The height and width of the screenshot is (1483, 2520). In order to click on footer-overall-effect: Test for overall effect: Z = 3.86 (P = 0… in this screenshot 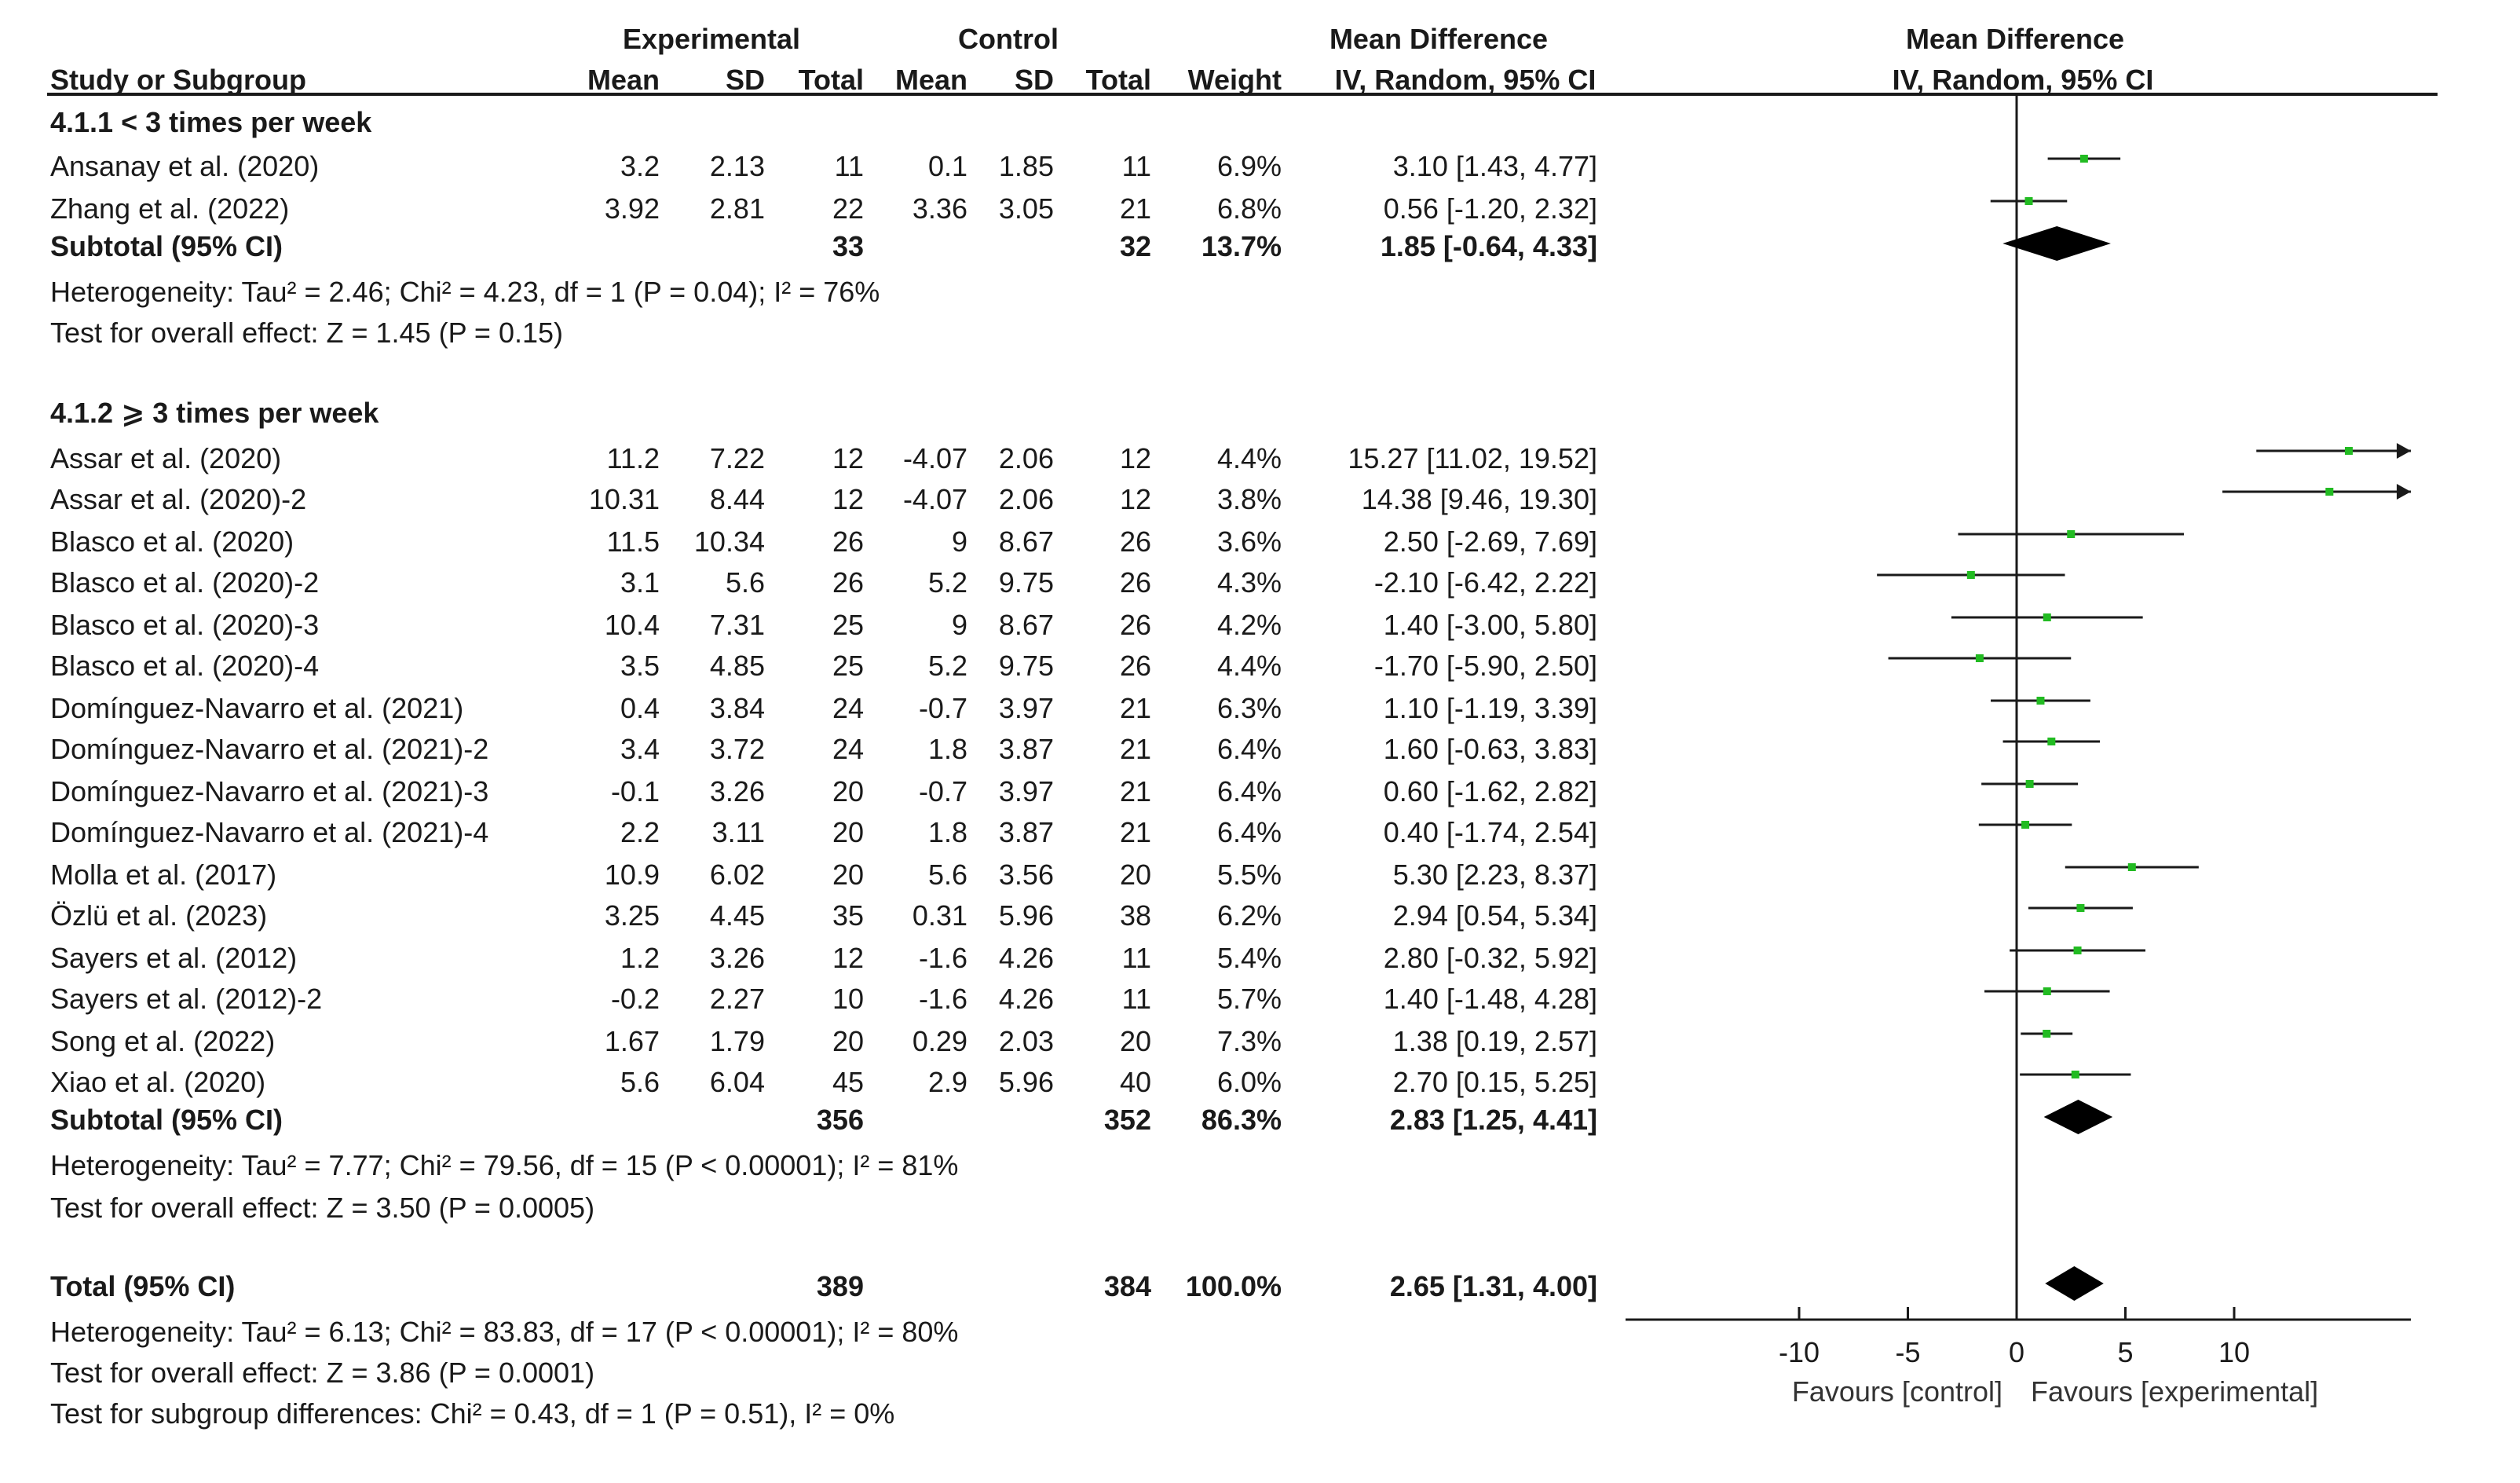, I will do `click(322, 1373)`.